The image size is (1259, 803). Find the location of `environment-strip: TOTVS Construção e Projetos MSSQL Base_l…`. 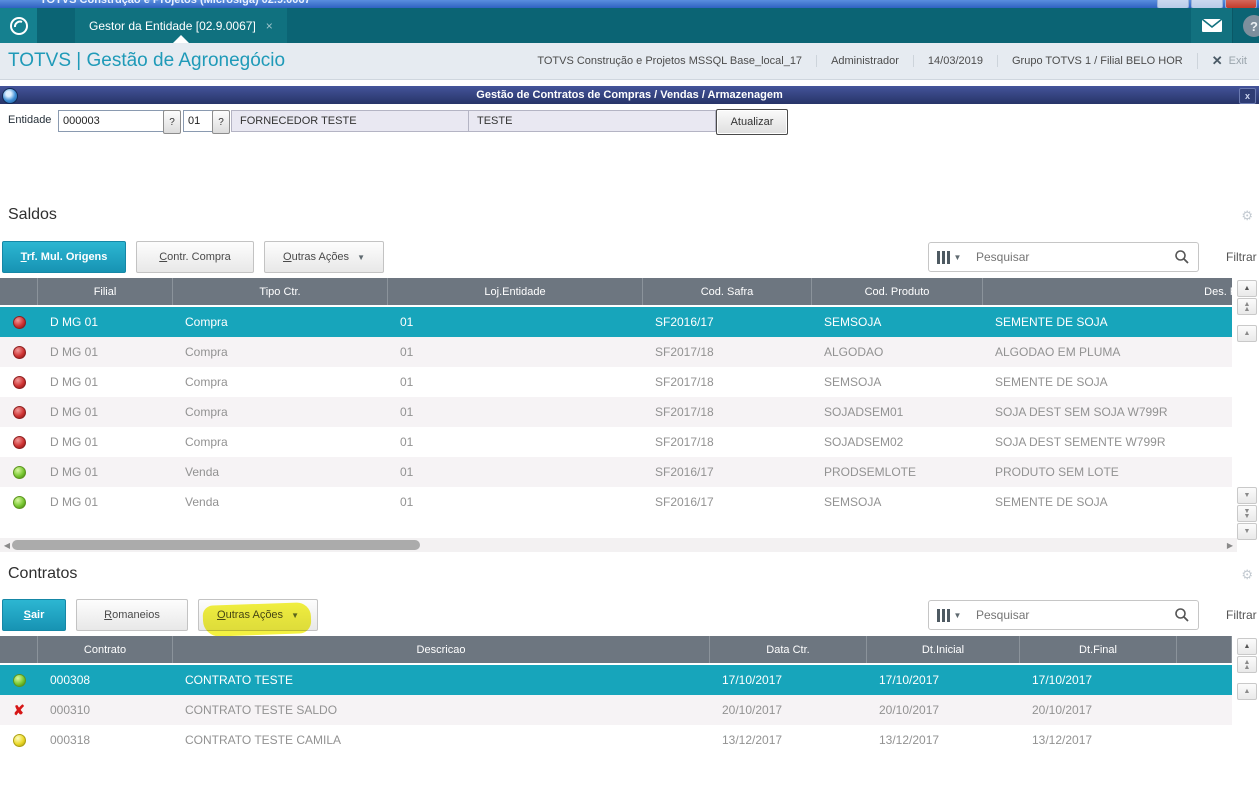

environment-strip: TOTVS Construção e Projetos MSSQL Base_l… is located at coordinates (887, 61).